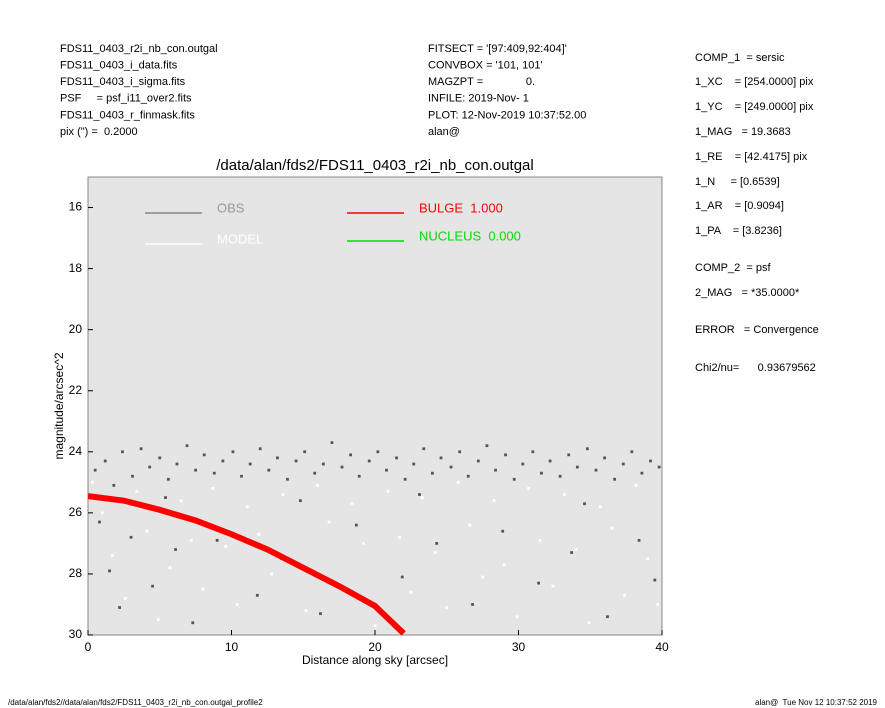 Image resolution: width=885 pixels, height=708 pixels. I want to click on parameter-line: 1_XC = [254.0000] pix, so click(754, 82).